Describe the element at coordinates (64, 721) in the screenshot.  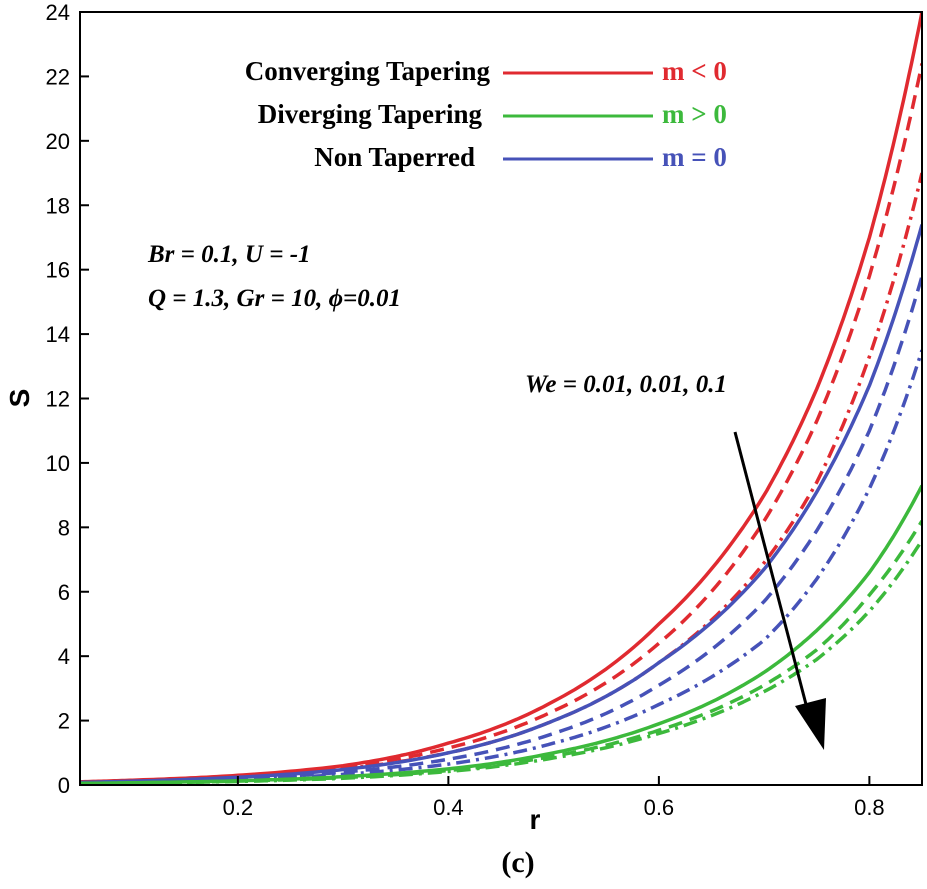
I see `y-tick-label: 2` at that location.